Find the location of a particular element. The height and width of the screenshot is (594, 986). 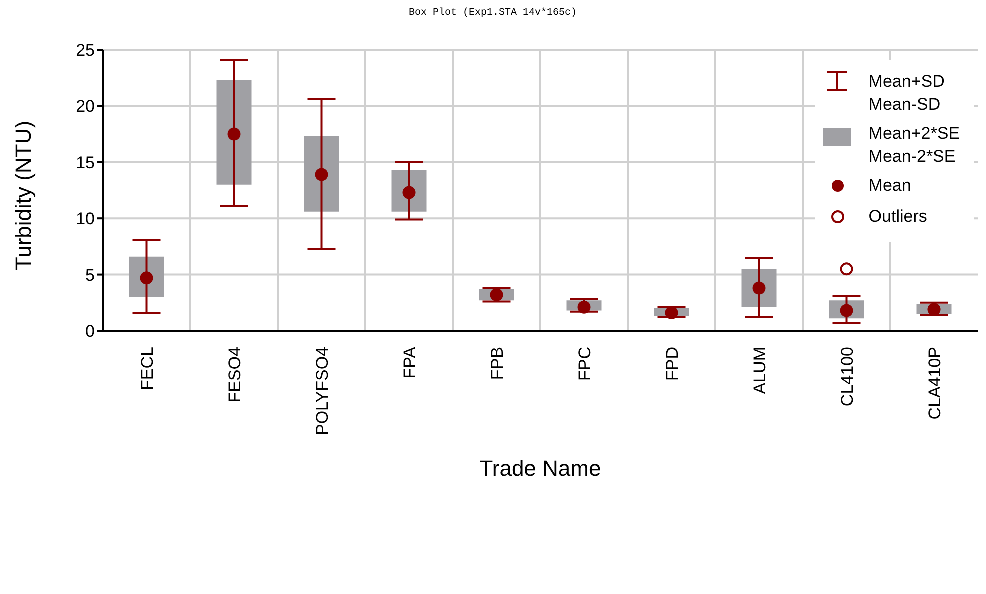

annotation: Outliers is located at coordinates (898, 217).